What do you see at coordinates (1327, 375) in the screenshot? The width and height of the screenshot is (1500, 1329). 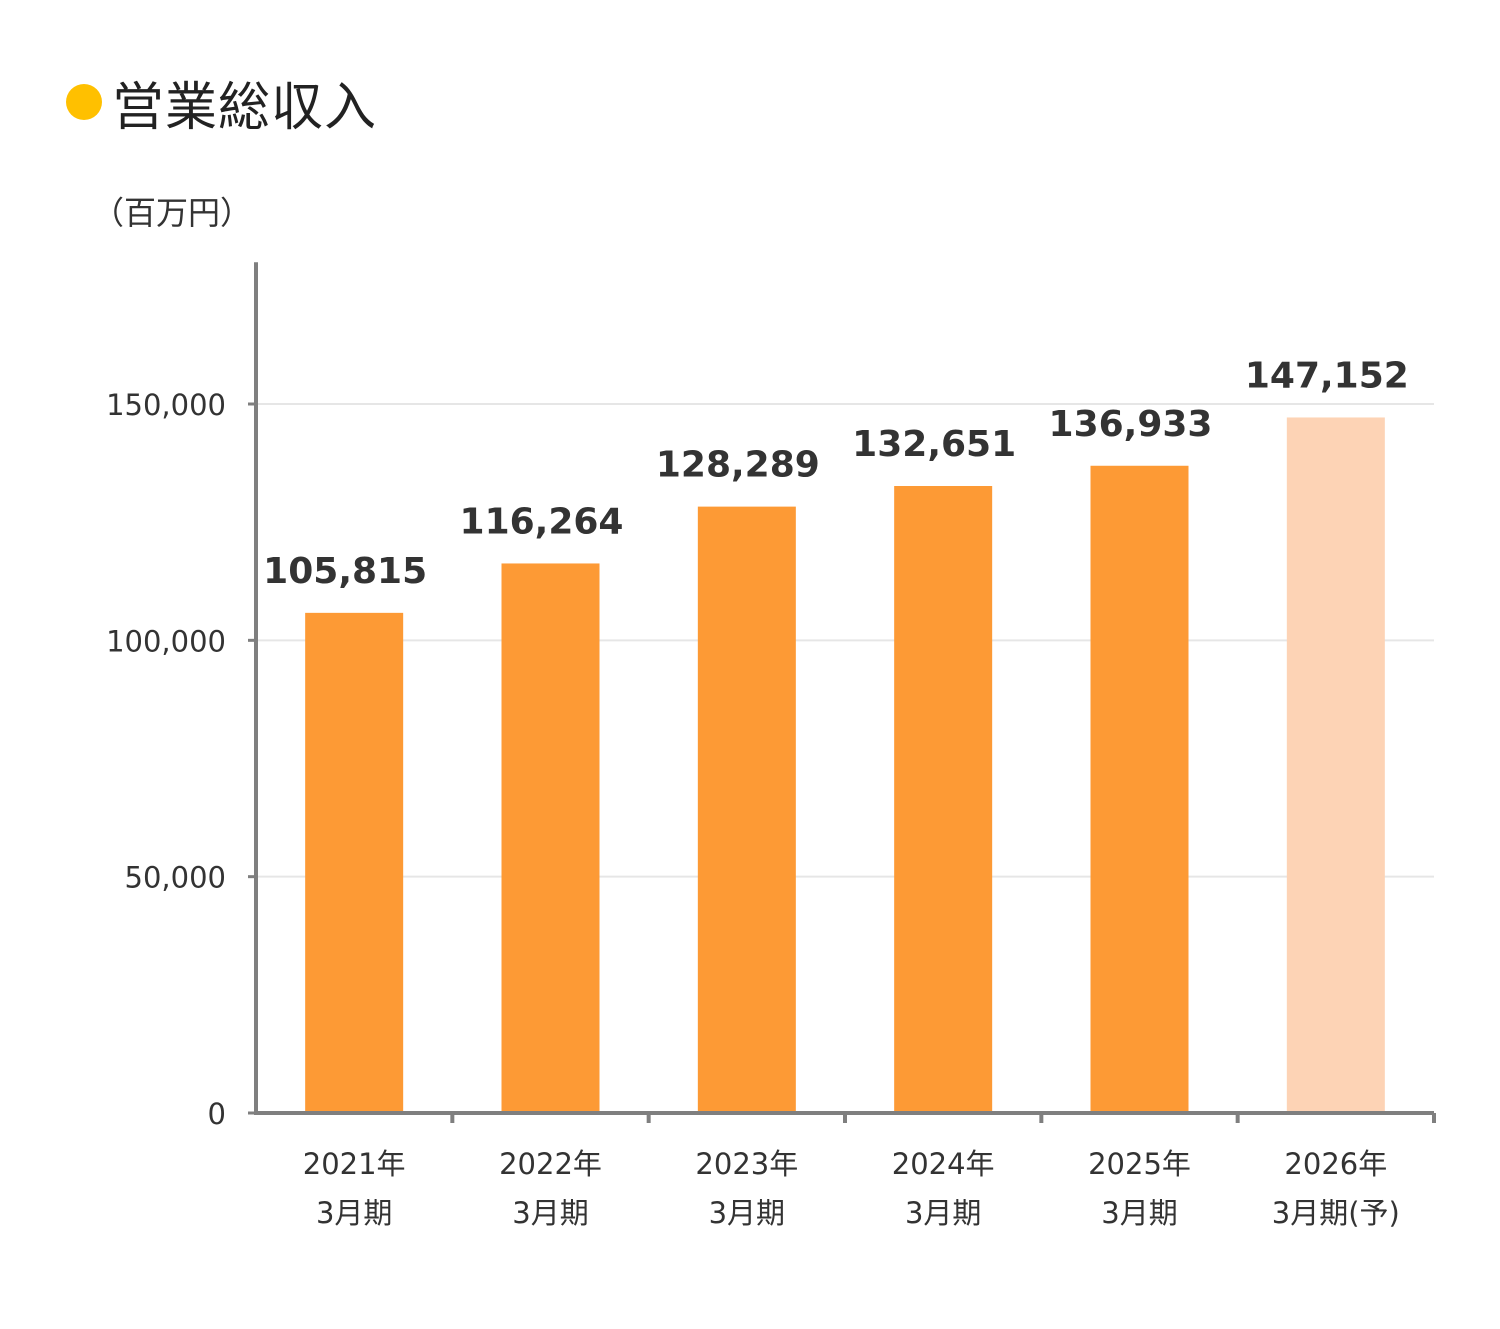 I see `data-label: 147,152` at bounding box center [1327, 375].